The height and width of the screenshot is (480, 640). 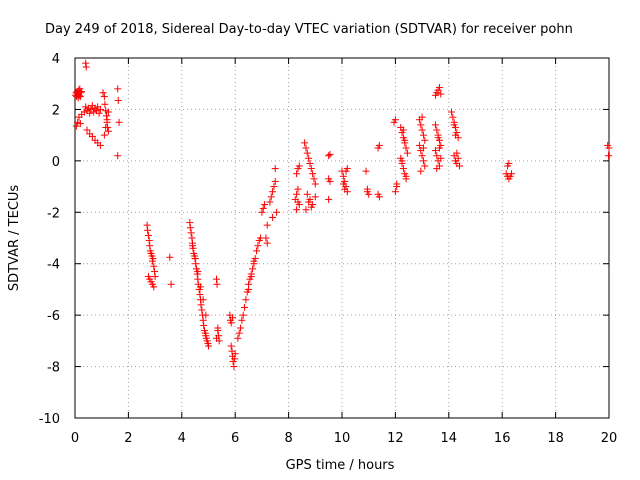 I want to click on y-tick-labels: -10 -8 -6 -4 -2 0 2 4, so click(x=49, y=239).